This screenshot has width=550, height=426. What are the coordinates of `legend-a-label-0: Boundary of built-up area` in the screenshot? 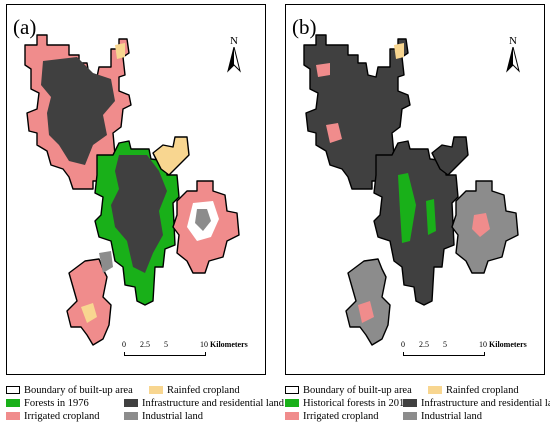 It's located at (78, 390).